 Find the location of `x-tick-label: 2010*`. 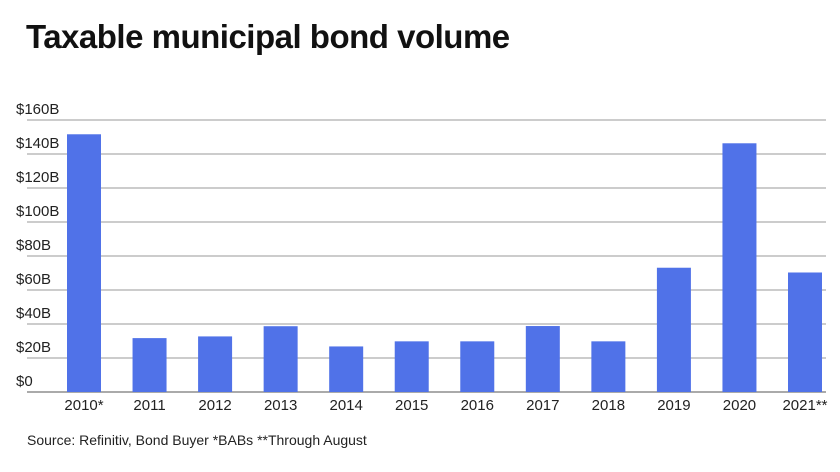

x-tick-label: 2010* is located at coordinates (83, 405).